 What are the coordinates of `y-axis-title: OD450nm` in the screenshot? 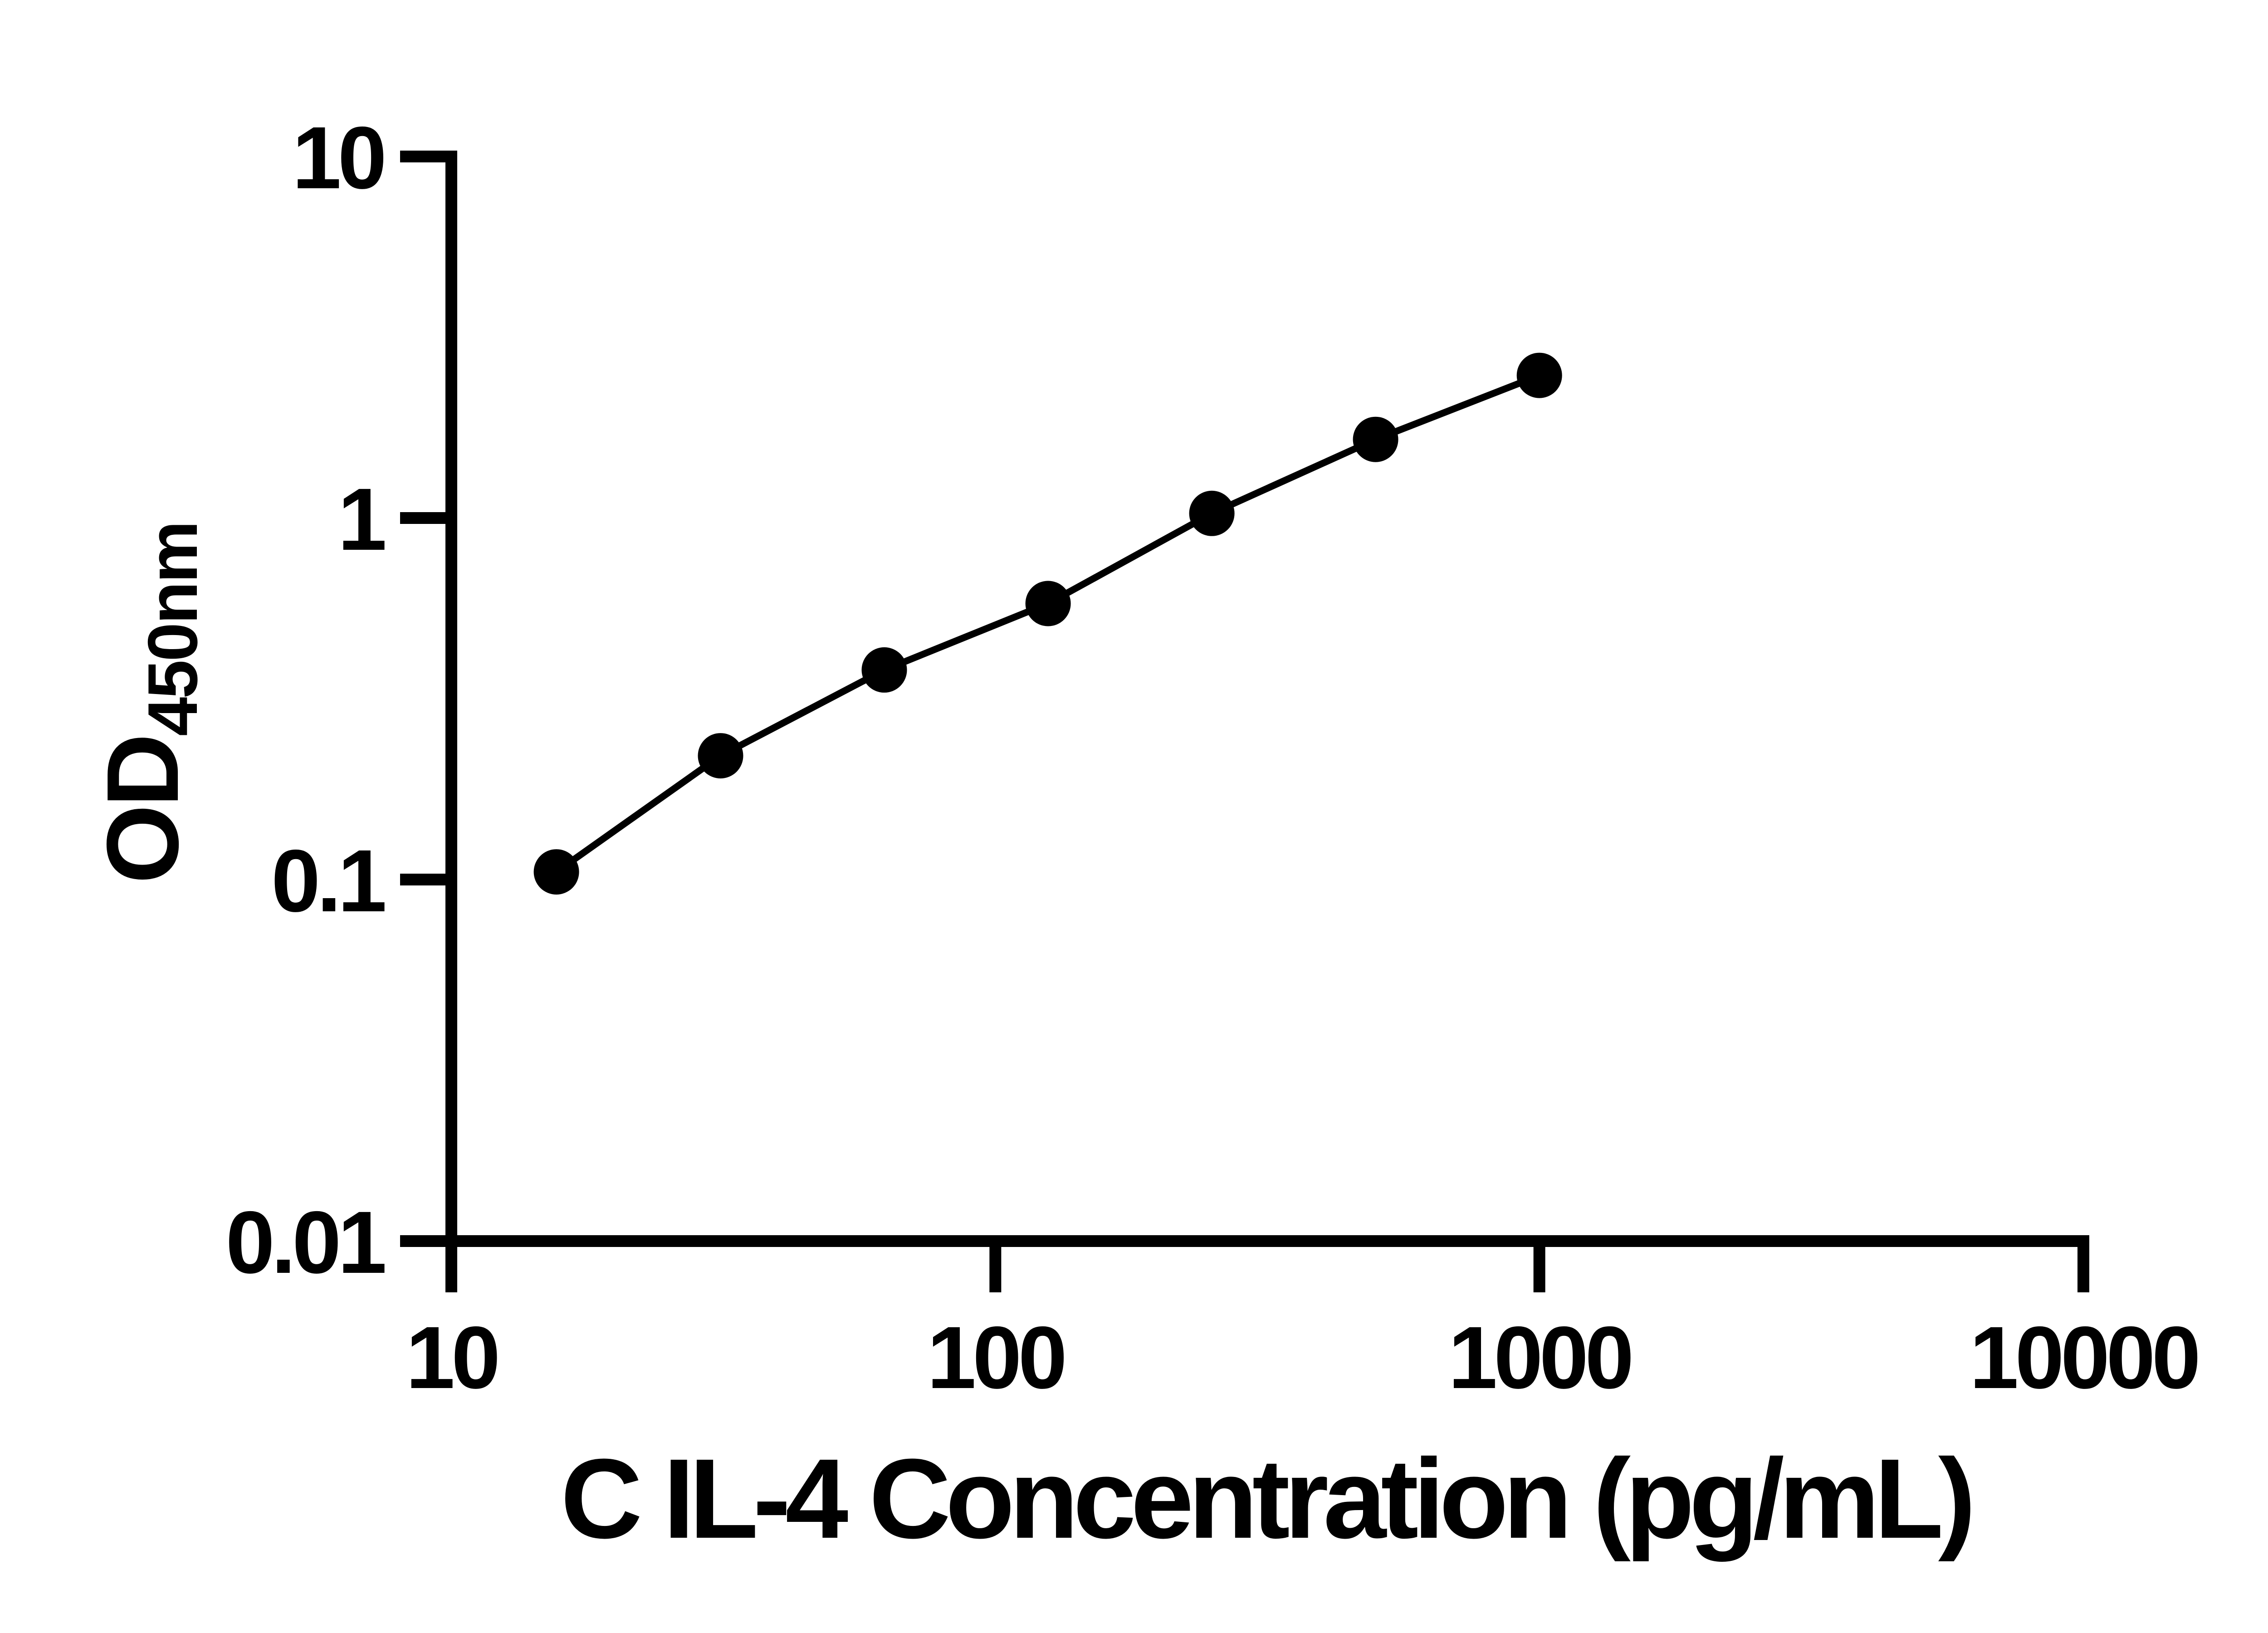 It's located at (148, 703).